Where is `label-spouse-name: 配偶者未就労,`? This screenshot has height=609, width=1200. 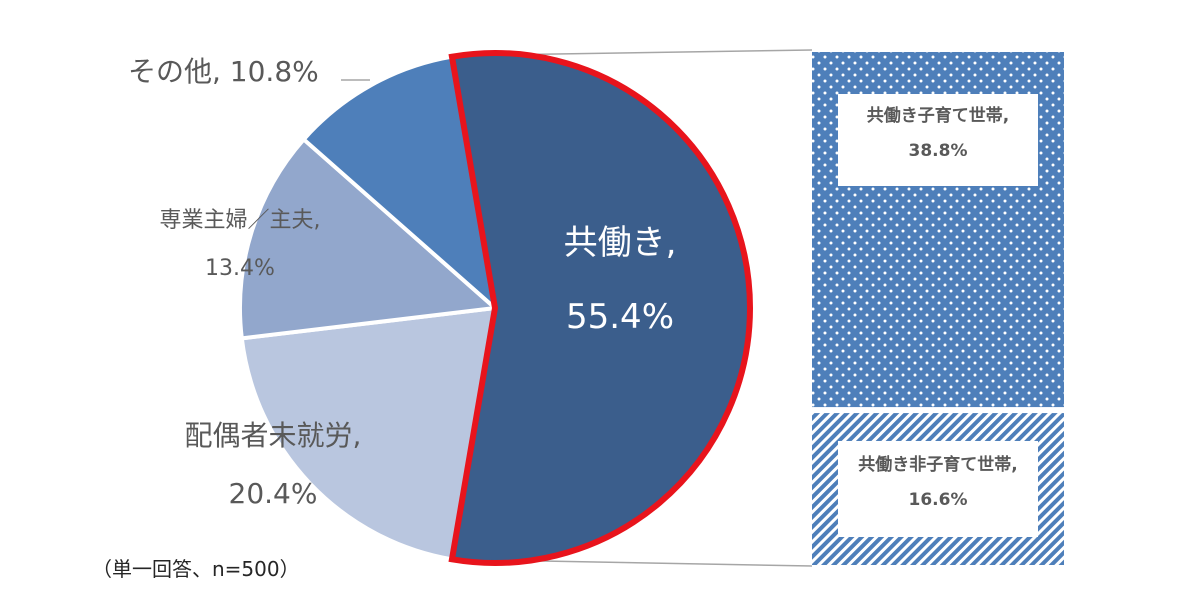 label-spouse-name: 配偶者未就労, is located at coordinates (273, 435).